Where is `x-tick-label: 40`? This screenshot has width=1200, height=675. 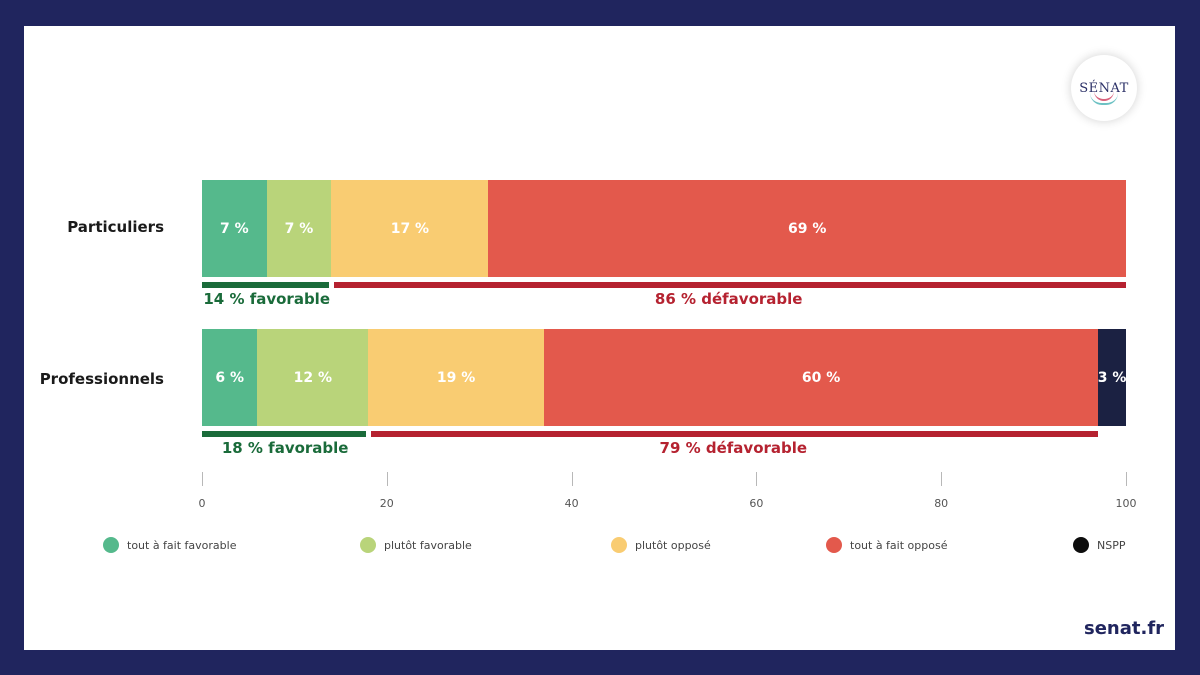
x-tick-label: 40 is located at coordinates (571, 503).